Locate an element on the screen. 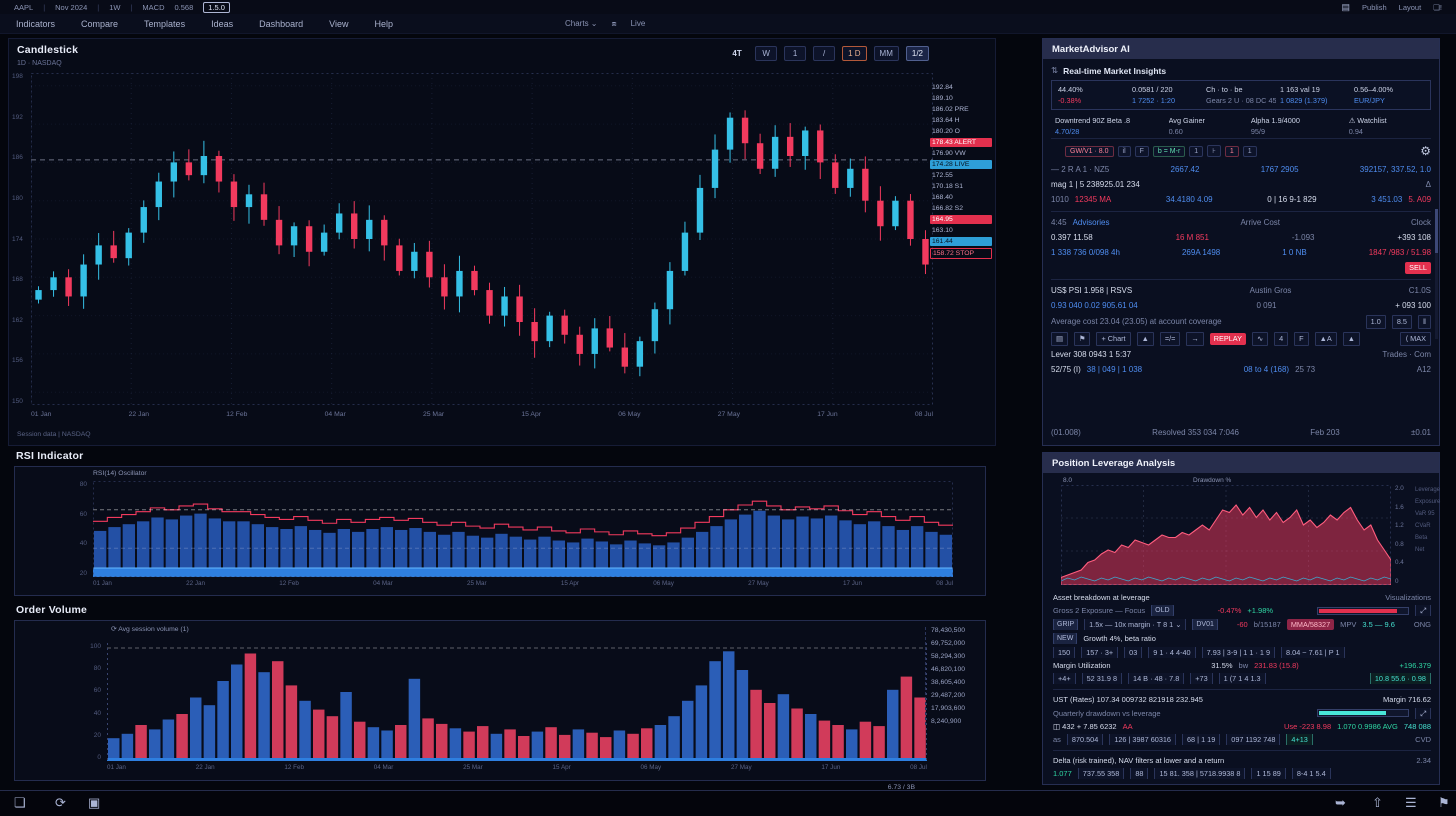 The width and height of the screenshot is (1456, 816). tick-label: 20 is located at coordinates (83, 573).